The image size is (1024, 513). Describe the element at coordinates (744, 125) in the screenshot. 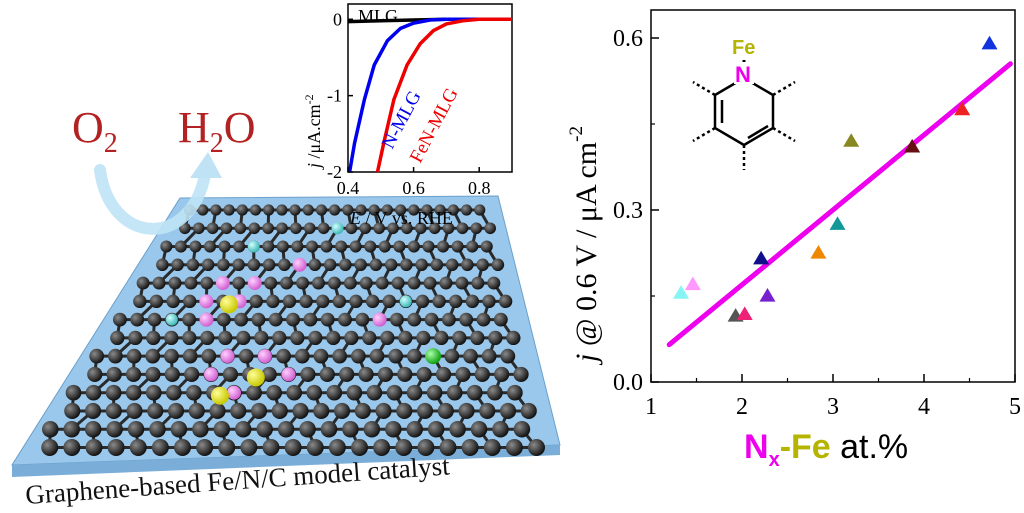

I see `dashed-bonds` at that location.